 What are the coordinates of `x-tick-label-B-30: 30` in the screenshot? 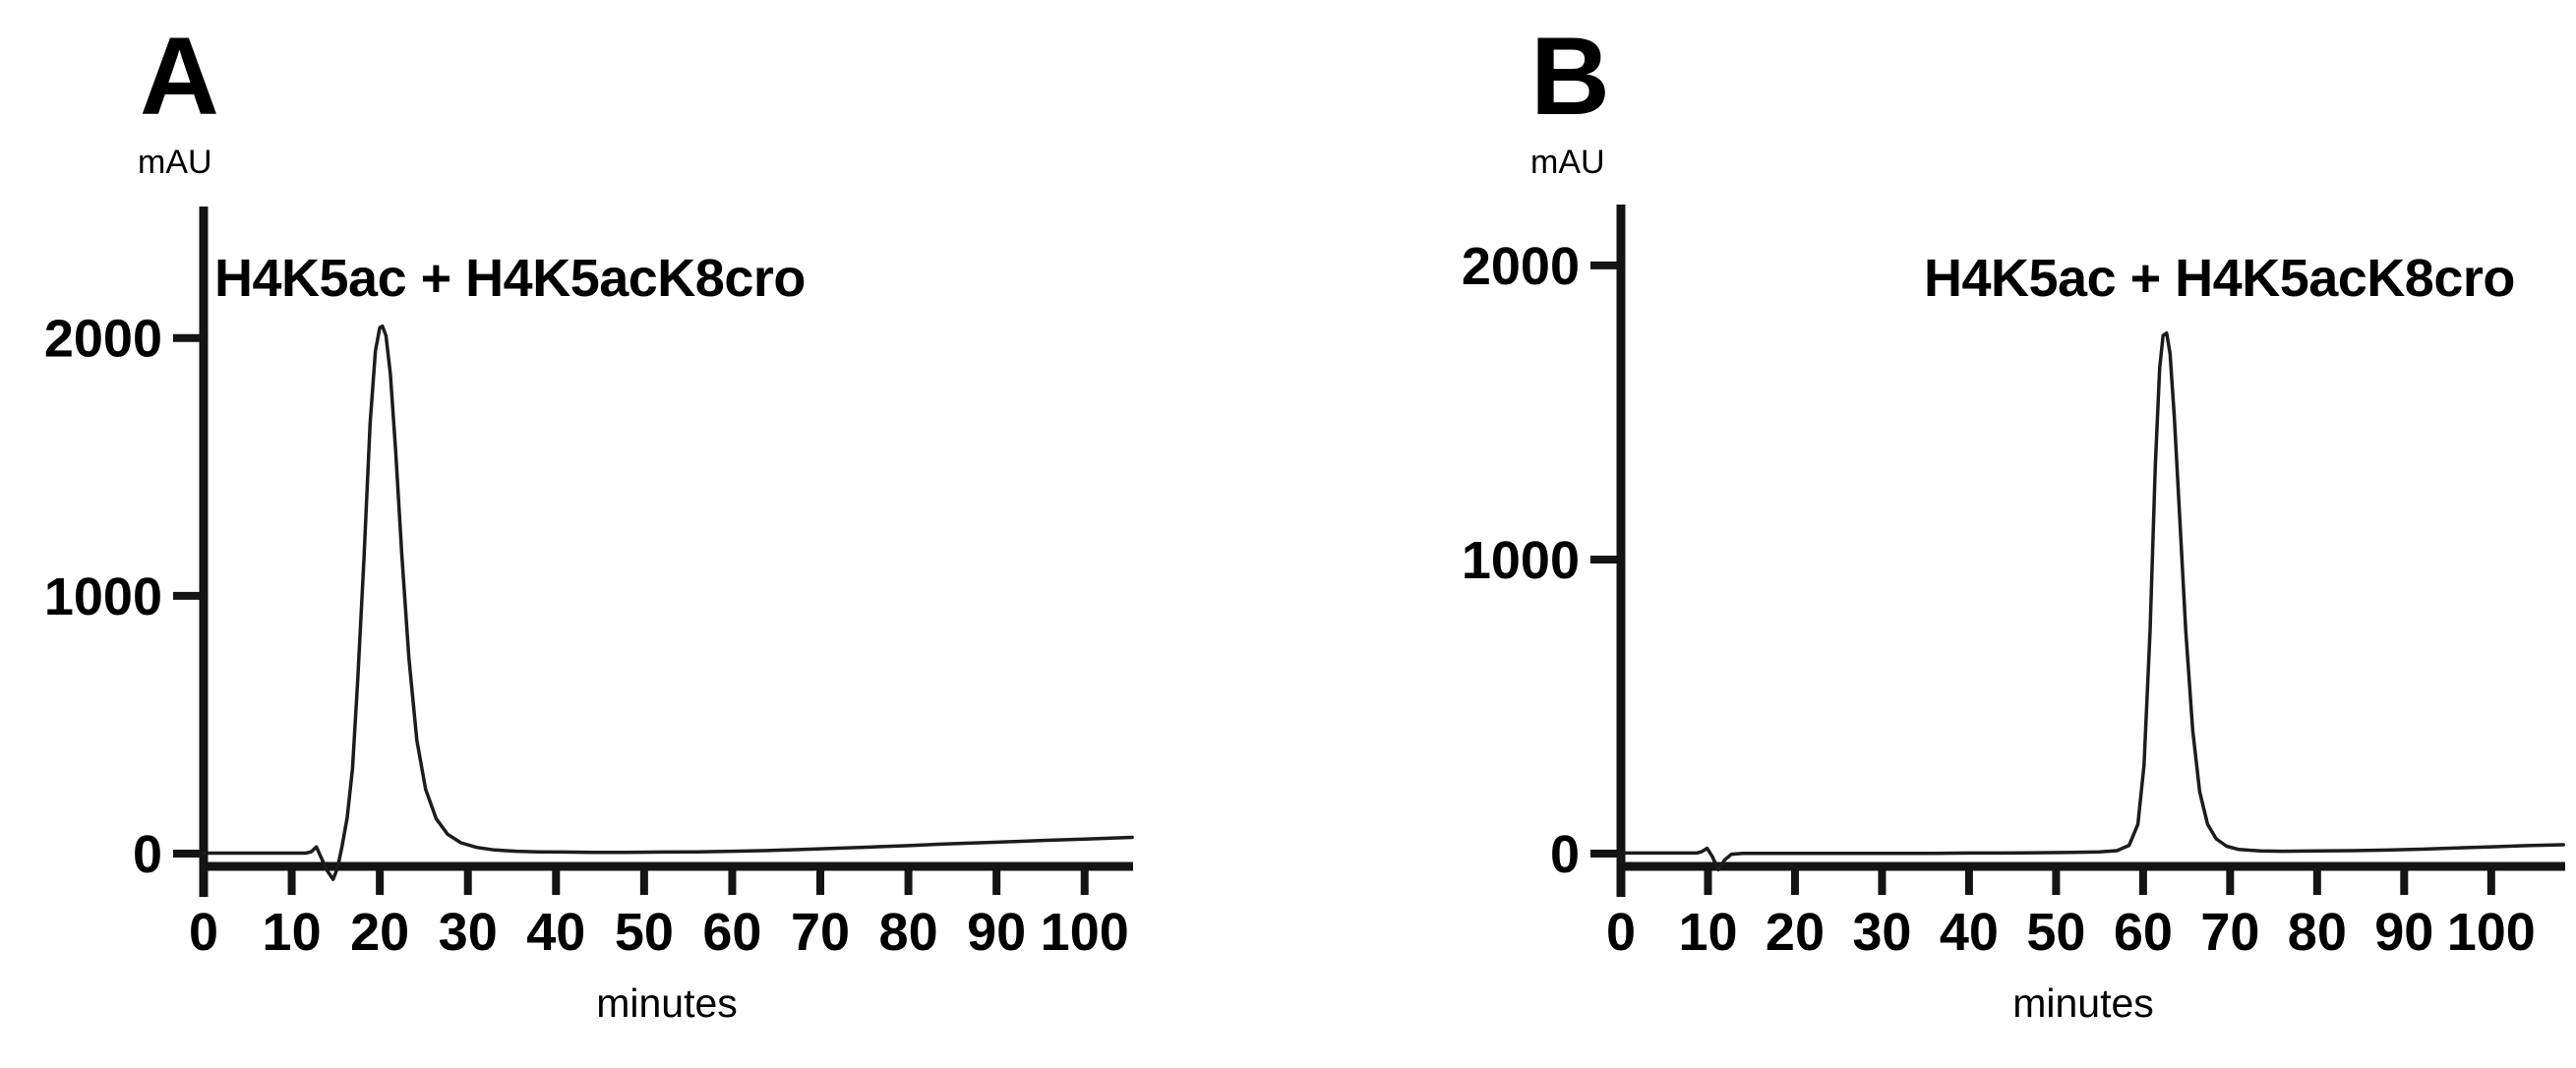 It's located at (1881, 932).